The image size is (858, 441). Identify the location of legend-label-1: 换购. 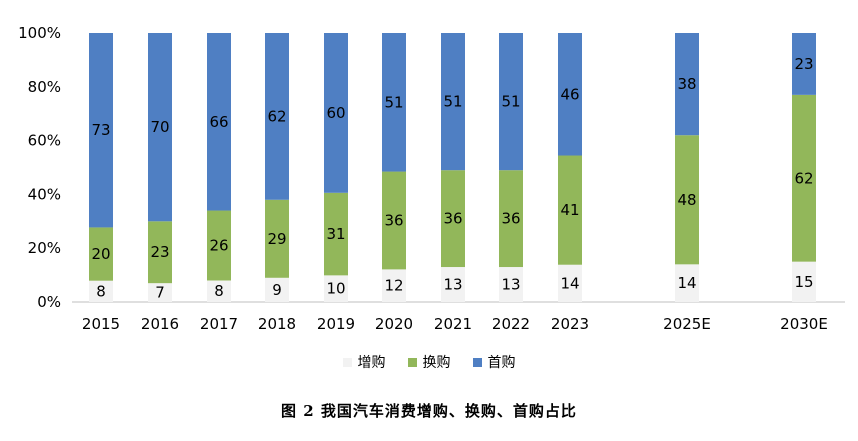
(436, 363).